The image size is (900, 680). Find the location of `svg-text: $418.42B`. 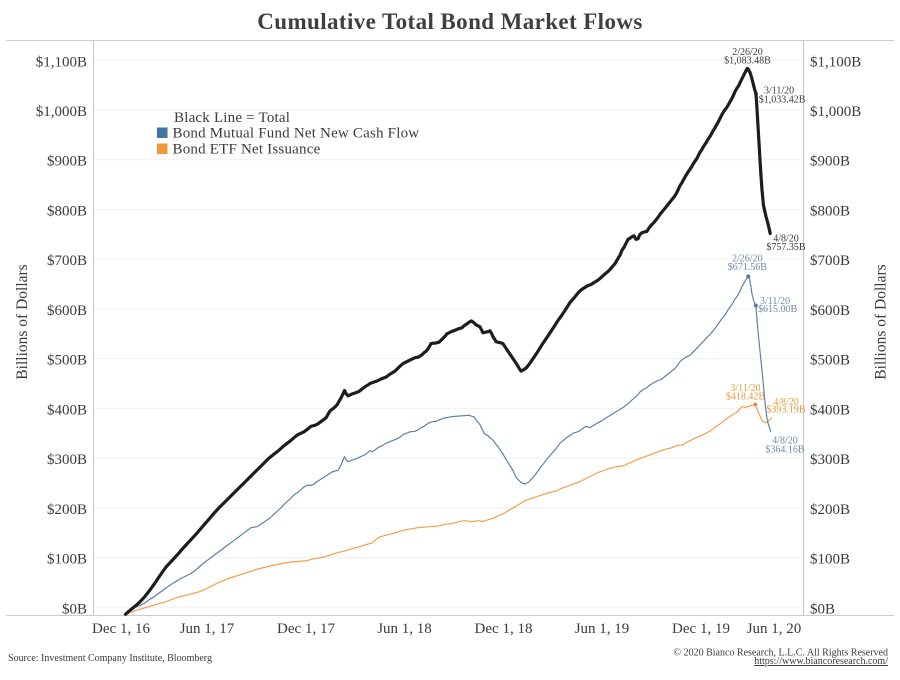

svg-text: $418.42B is located at coordinates (746, 397).